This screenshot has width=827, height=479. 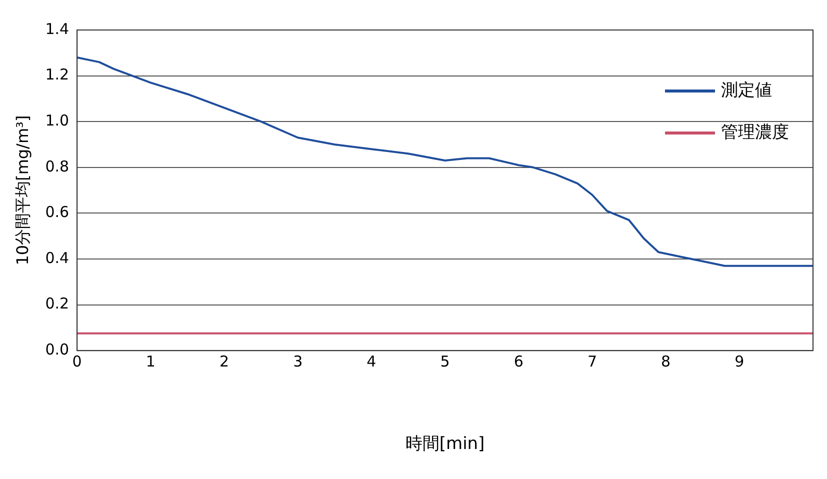 I want to click on legend-label: 測定値, so click(x=746, y=90).